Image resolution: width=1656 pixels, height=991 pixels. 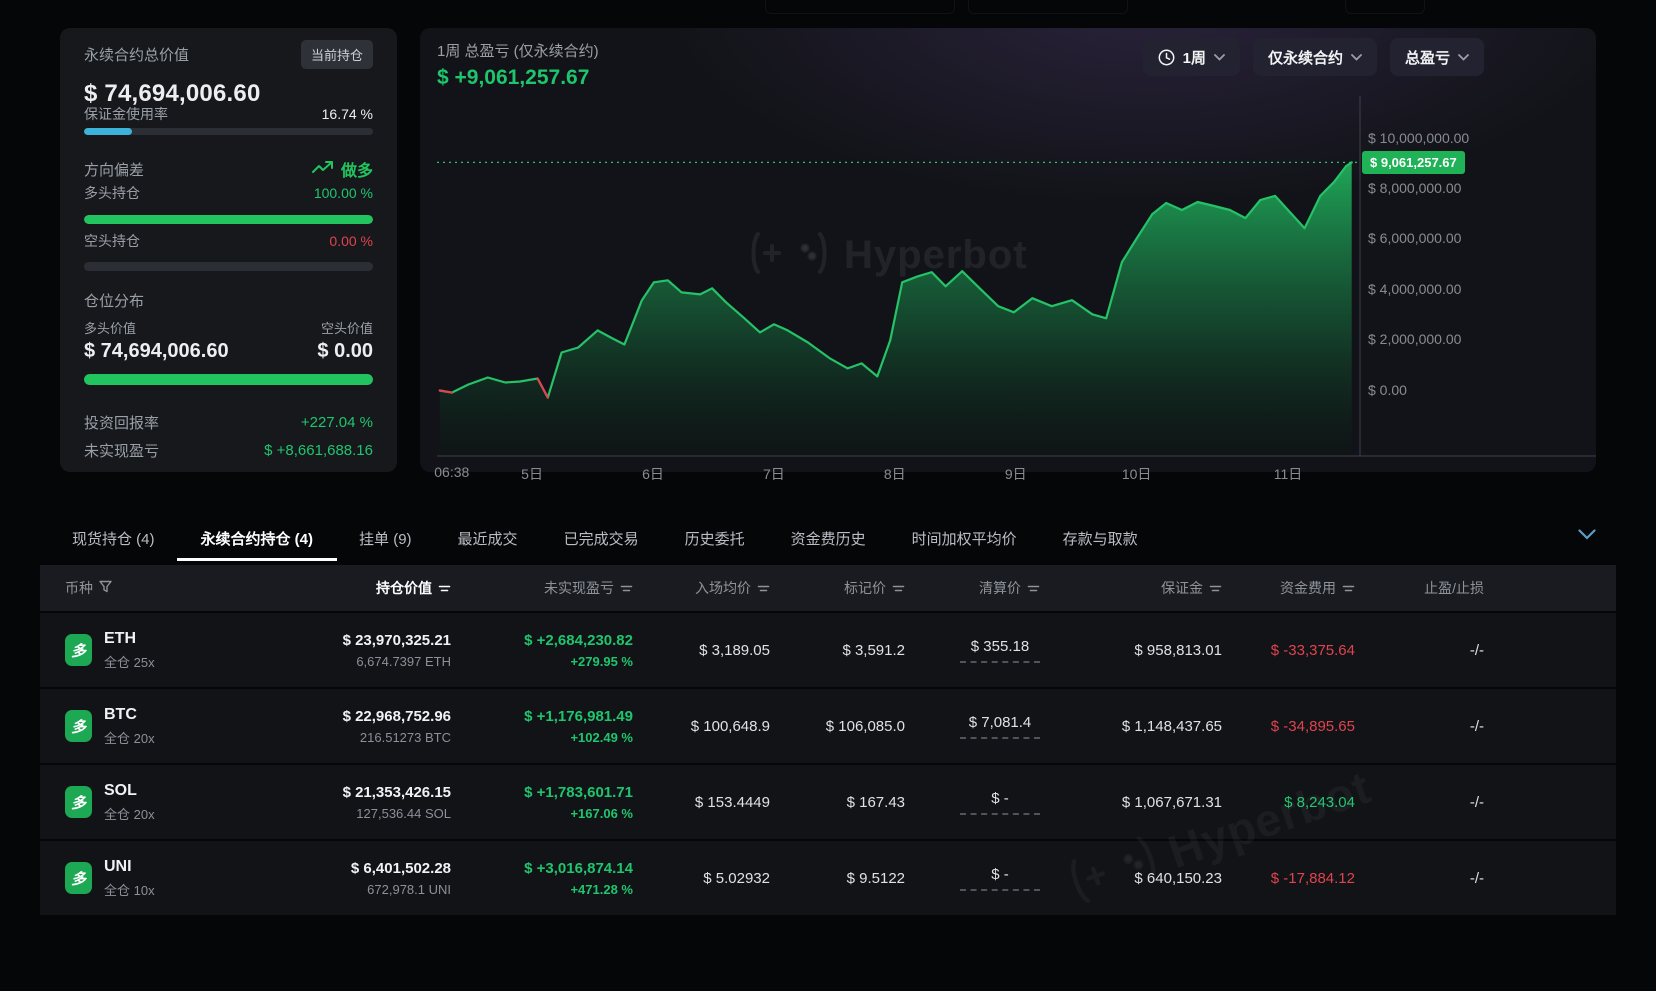 What do you see at coordinates (112, 193) in the screenshot?
I see `long-position-label: 多头持仓` at bounding box center [112, 193].